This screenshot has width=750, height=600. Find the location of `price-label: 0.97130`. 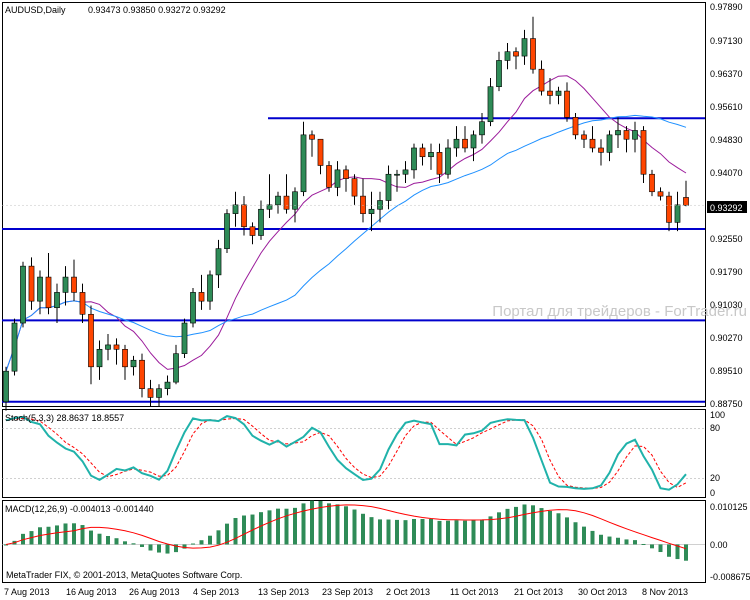

price-label: 0.97130 is located at coordinates (726, 41).